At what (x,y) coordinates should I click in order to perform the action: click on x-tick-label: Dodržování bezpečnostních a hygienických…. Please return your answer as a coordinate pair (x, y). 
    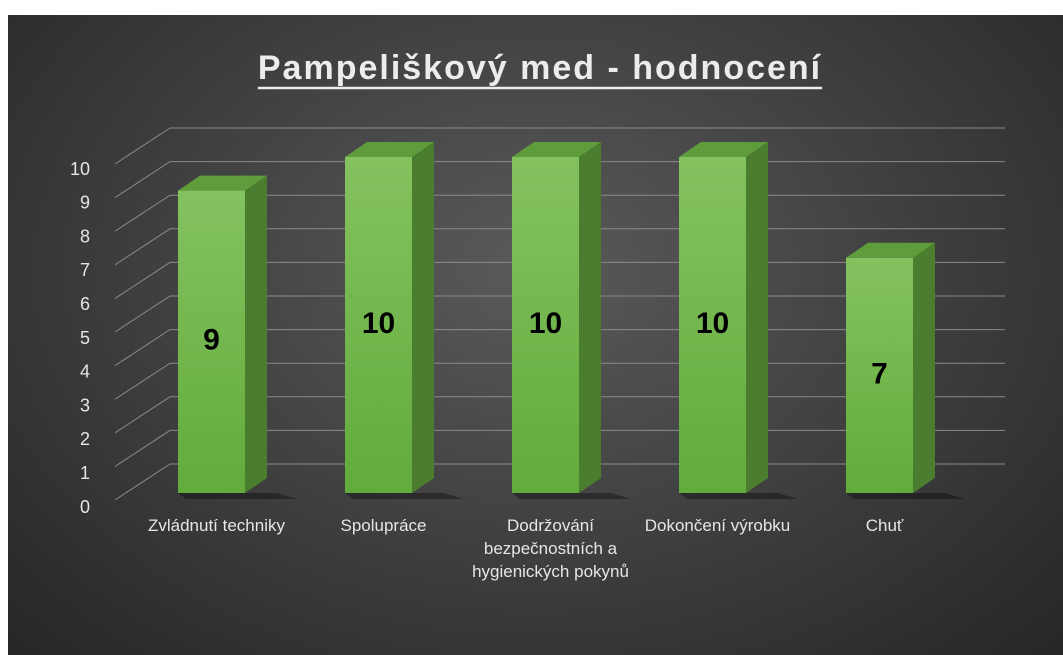
    Looking at the image, I should click on (550, 548).